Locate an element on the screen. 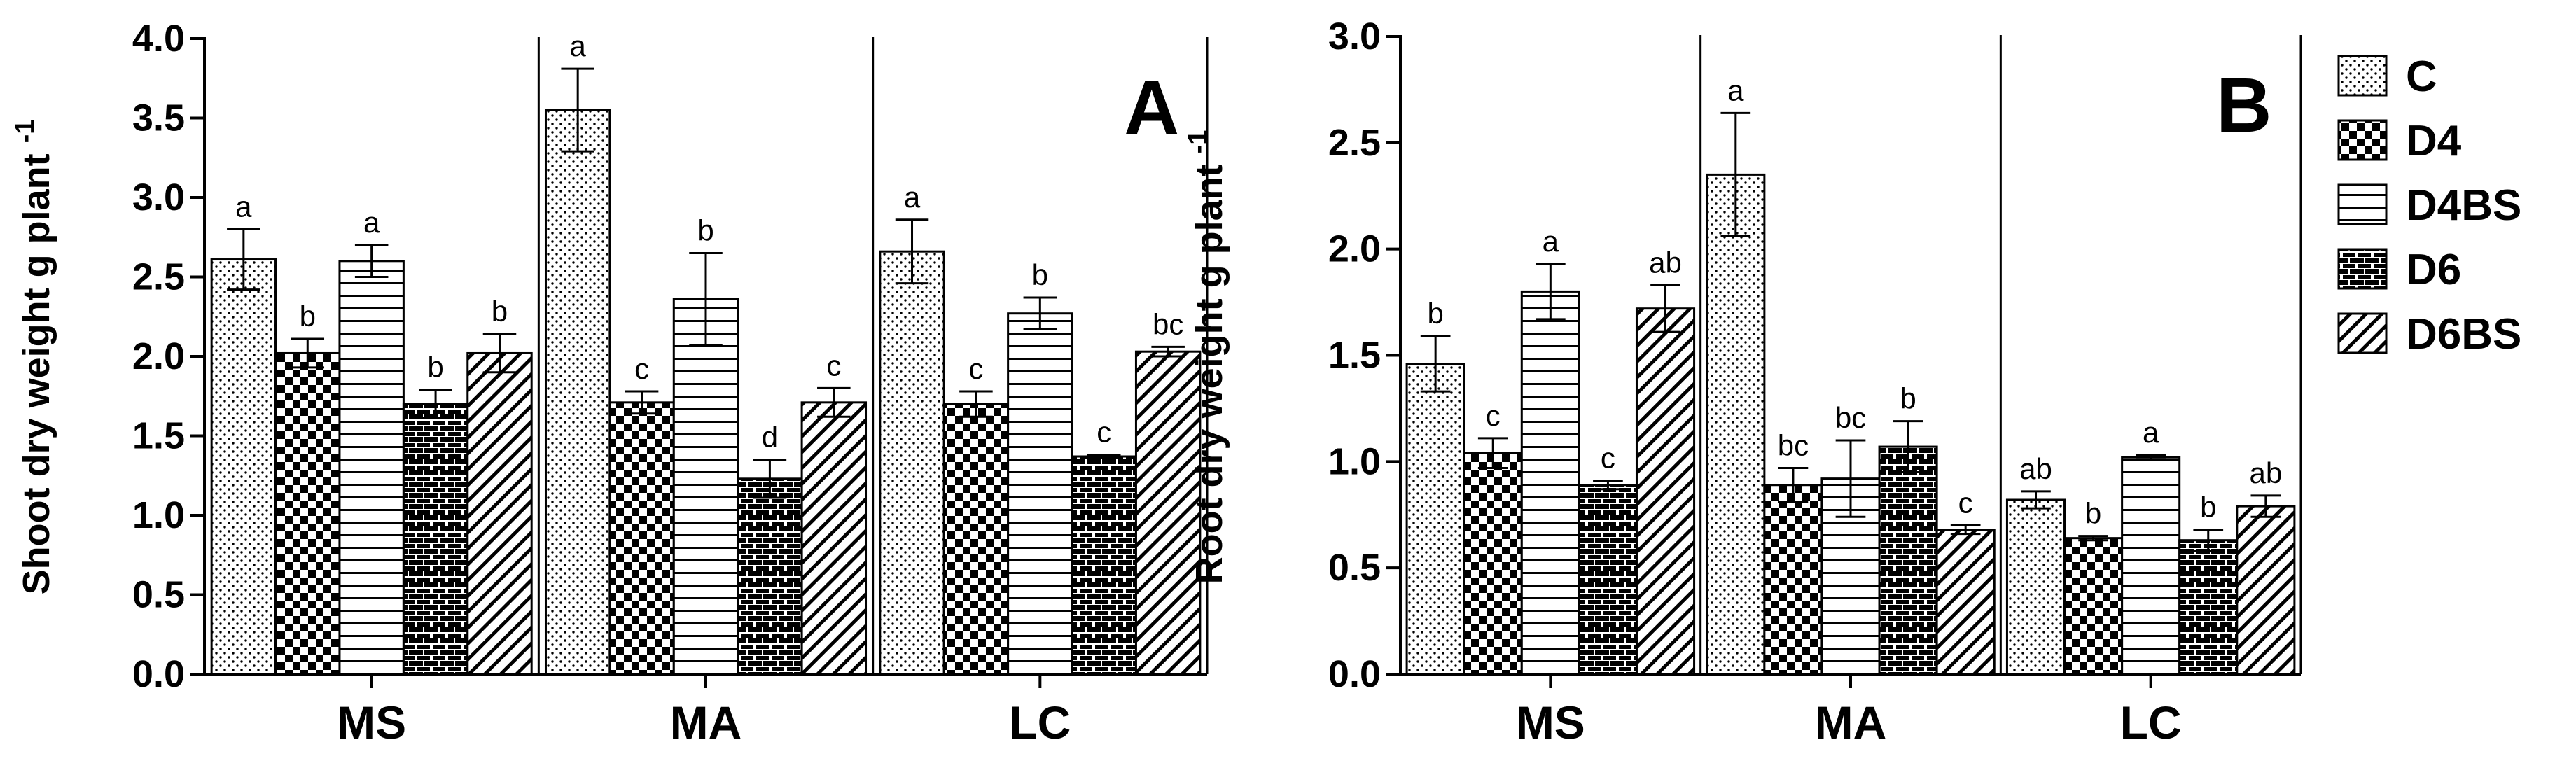 This screenshot has height=775, width=2576. legend-swatch-c is located at coordinates (2362, 76).